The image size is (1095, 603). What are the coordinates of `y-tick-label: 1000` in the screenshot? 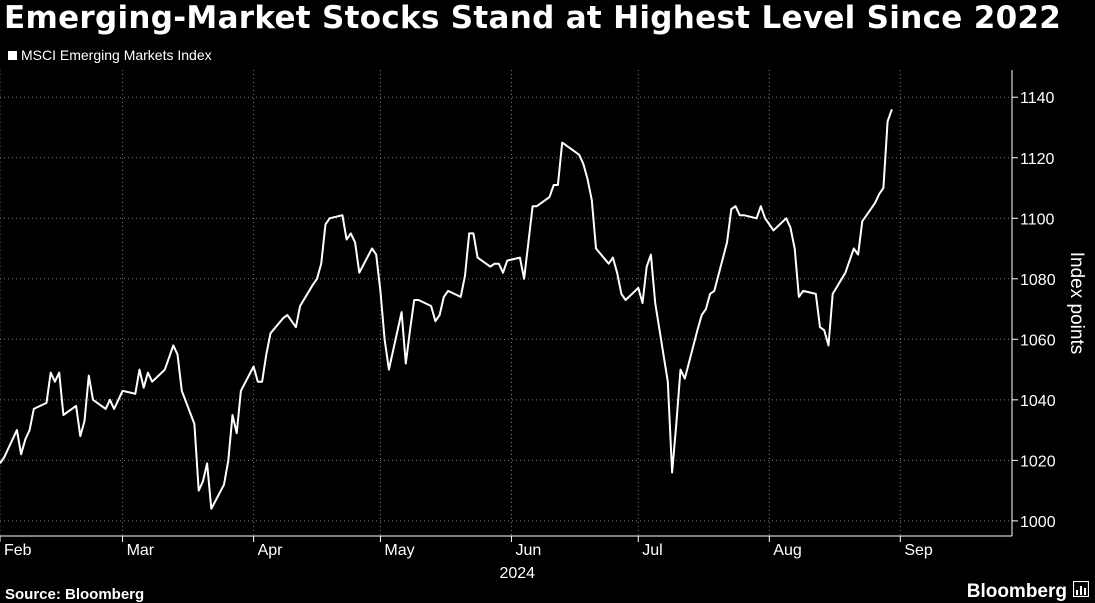 It's located at (1038, 522).